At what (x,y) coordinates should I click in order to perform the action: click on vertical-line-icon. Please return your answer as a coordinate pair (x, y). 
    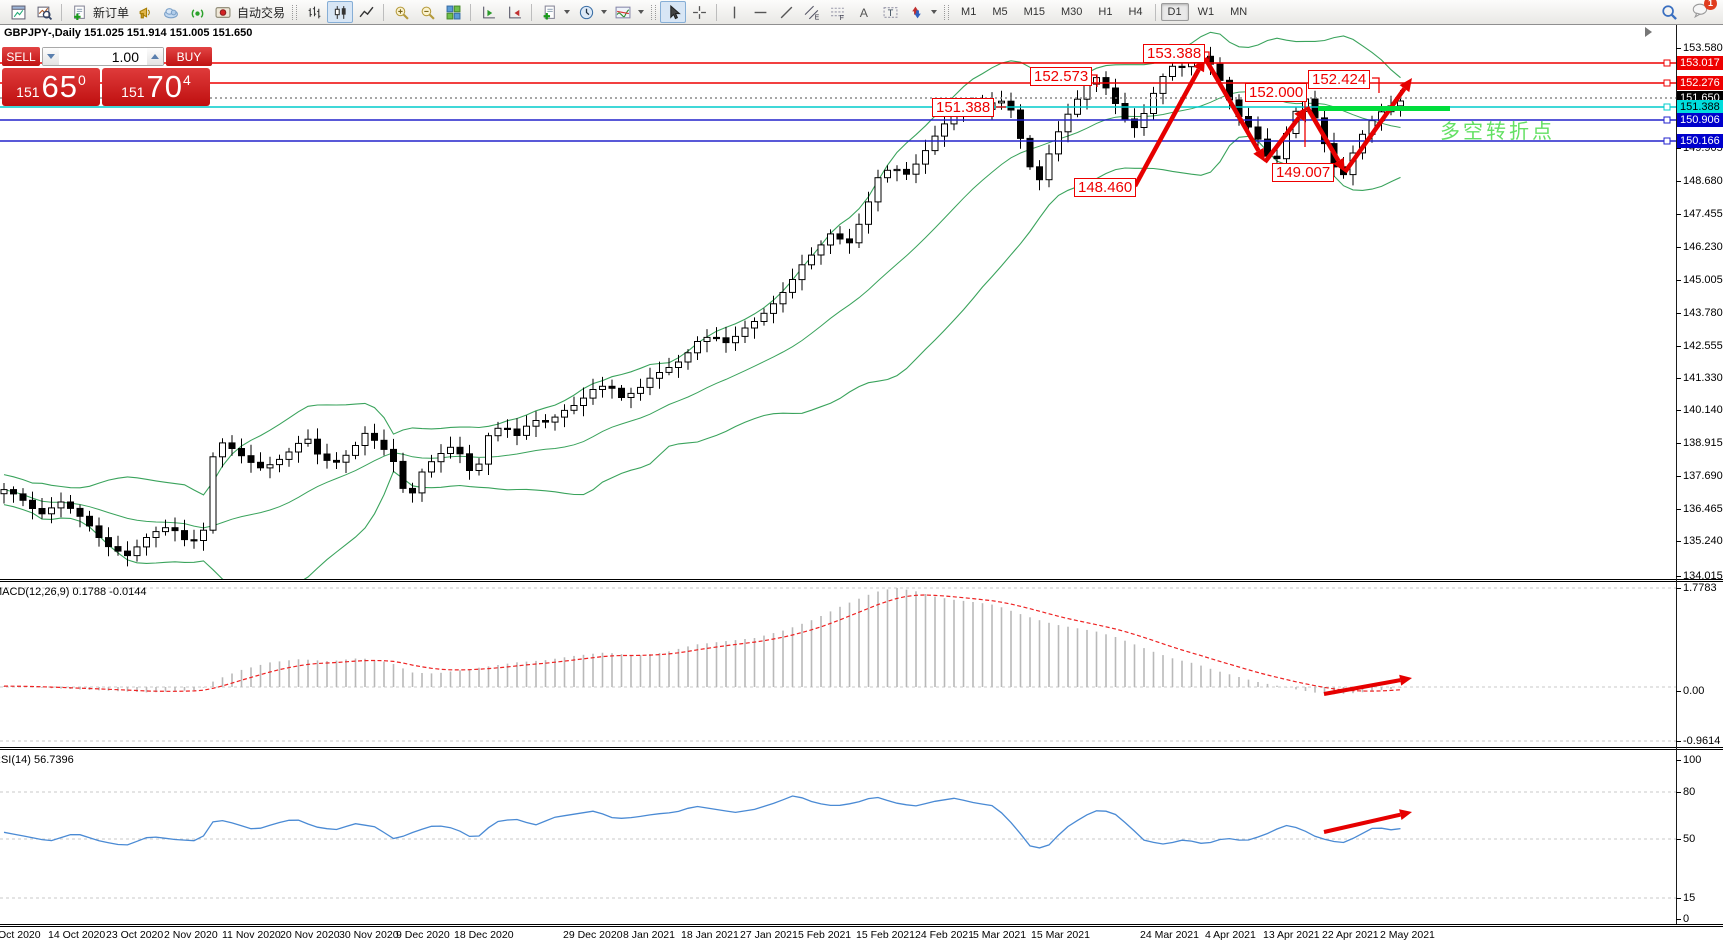
    Looking at the image, I should click on (734, 12).